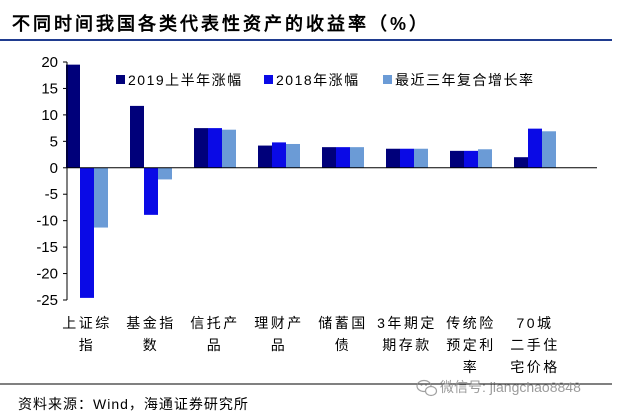 This screenshot has width=617, height=415. What do you see at coordinates (427, 388) in the screenshot?
I see `wechat-icon` at bounding box center [427, 388].